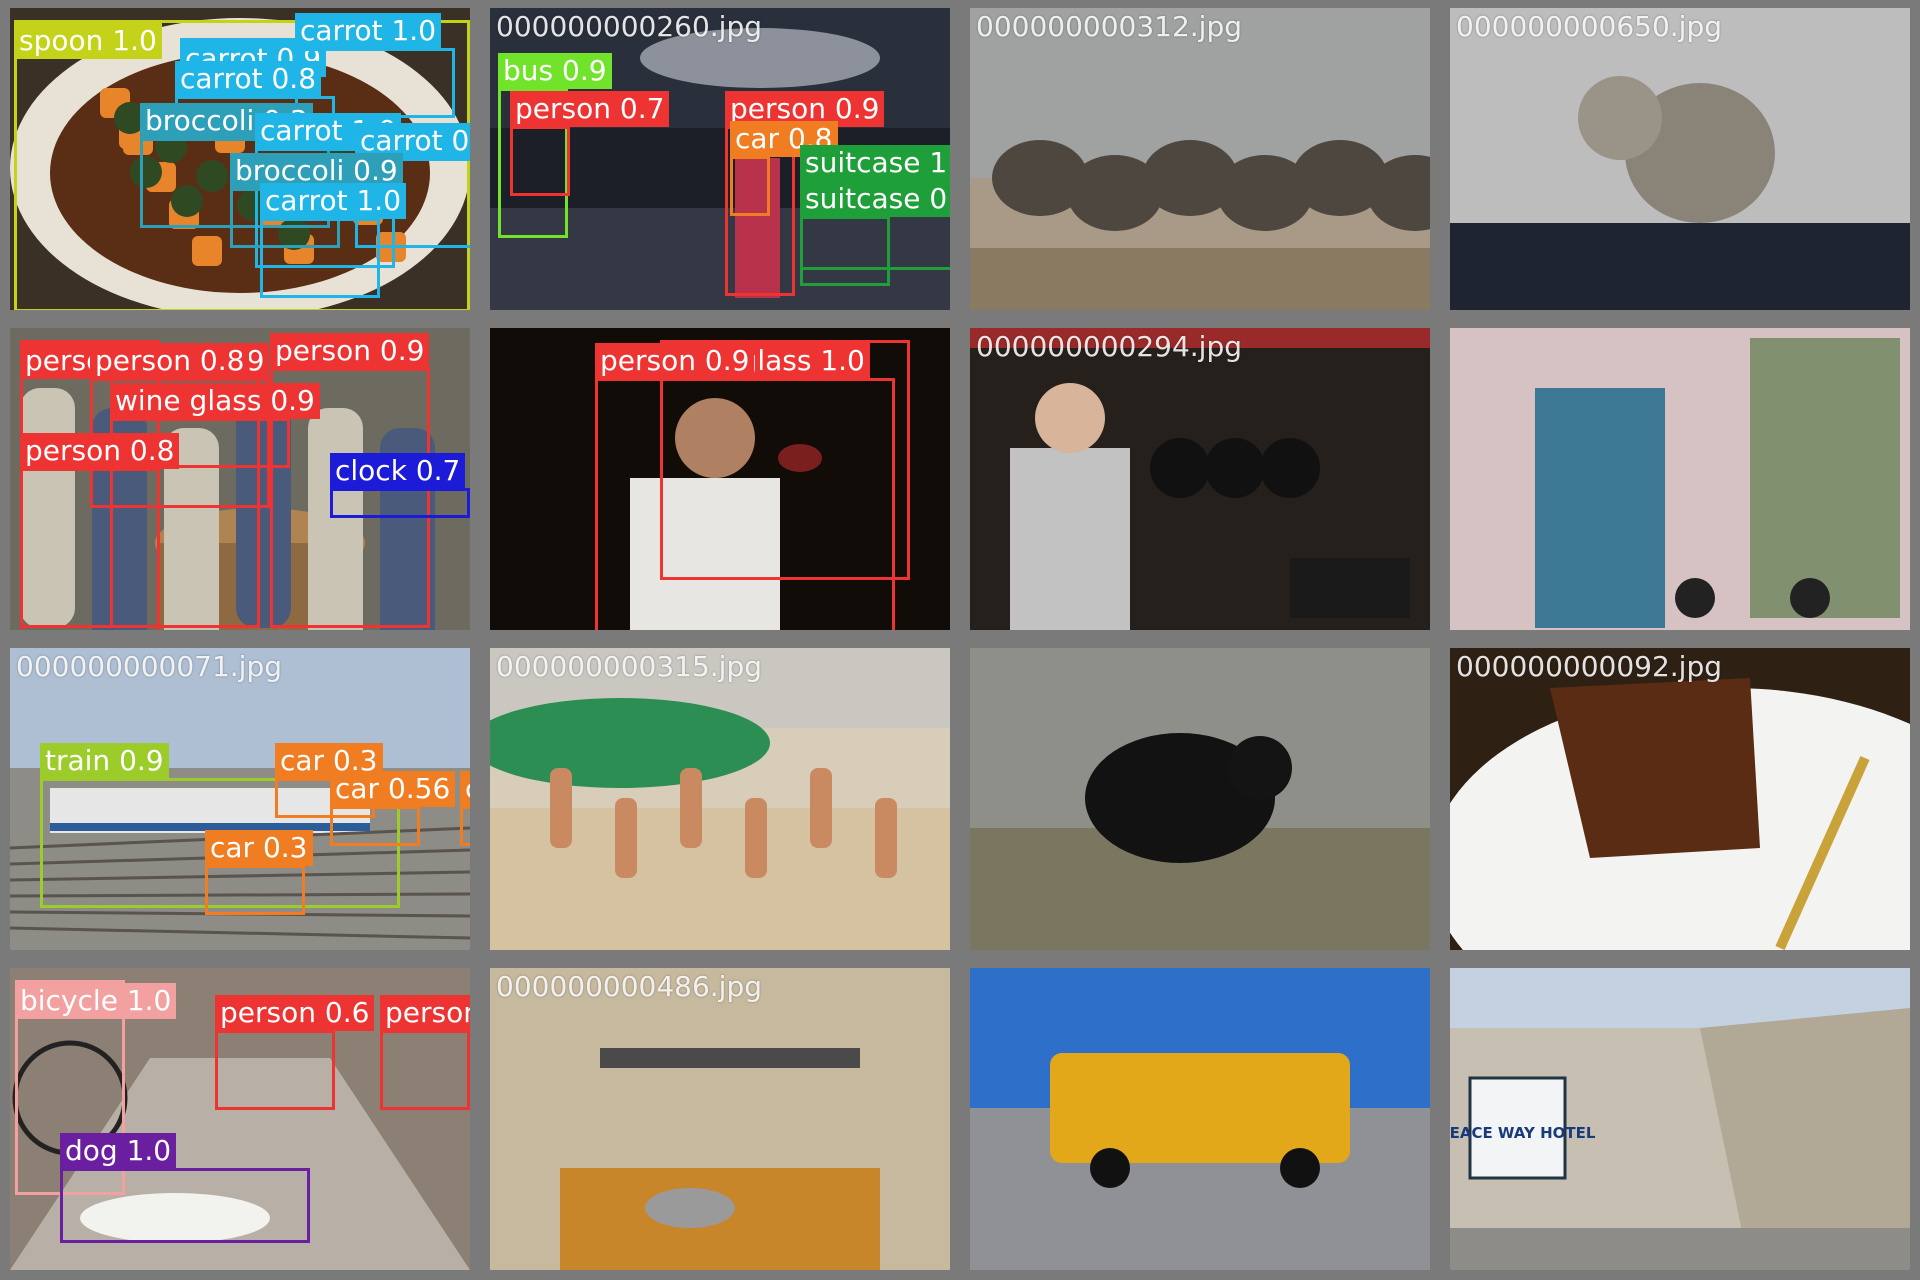 Image resolution: width=1920 pixels, height=1280 pixels. Describe the element at coordinates (1180, 798) in the screenshot. I see `bear-body` at that location.